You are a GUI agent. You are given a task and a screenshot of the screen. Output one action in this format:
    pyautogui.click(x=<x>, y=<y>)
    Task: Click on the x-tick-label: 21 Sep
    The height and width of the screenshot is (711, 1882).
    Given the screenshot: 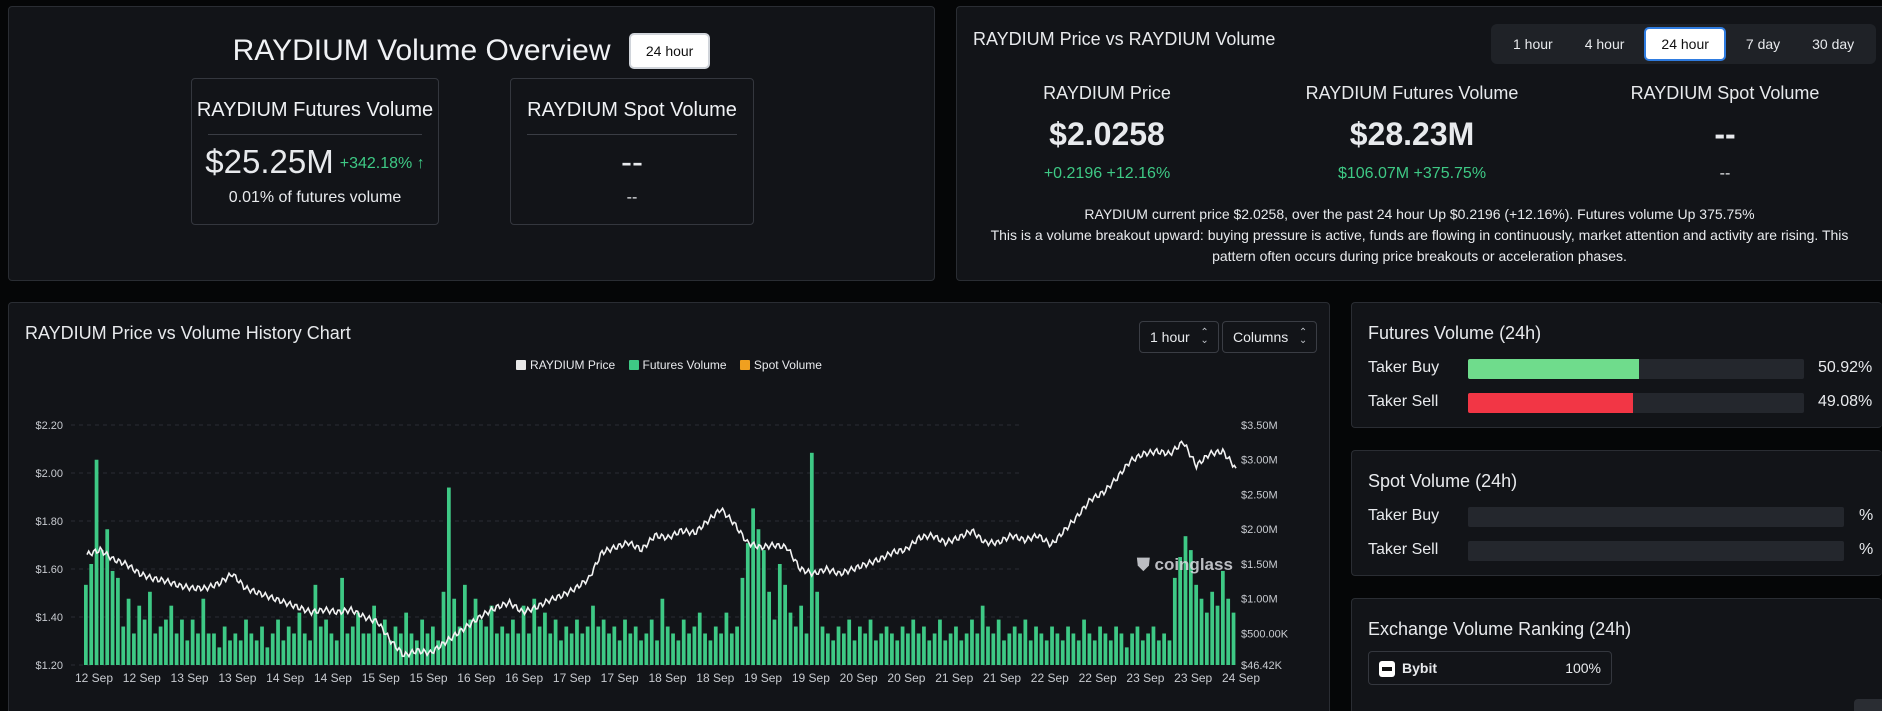 What is the action you would take?
    pyautogui.click(x=954, y=678)
    